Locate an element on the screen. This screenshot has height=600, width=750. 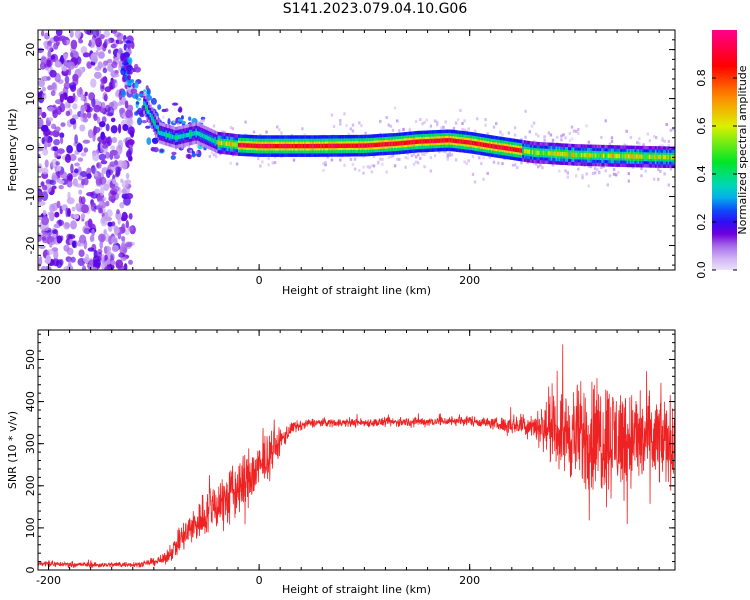
x-axis-label: Height of straight line (km) is located at coordinates (356, 290).